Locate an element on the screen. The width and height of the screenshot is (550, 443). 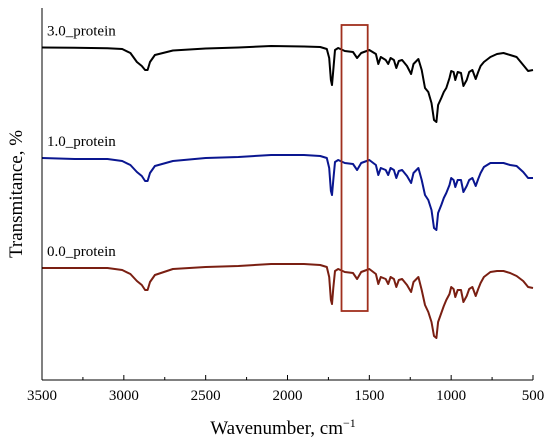
highlight-region is located at coordinates (354, 168).